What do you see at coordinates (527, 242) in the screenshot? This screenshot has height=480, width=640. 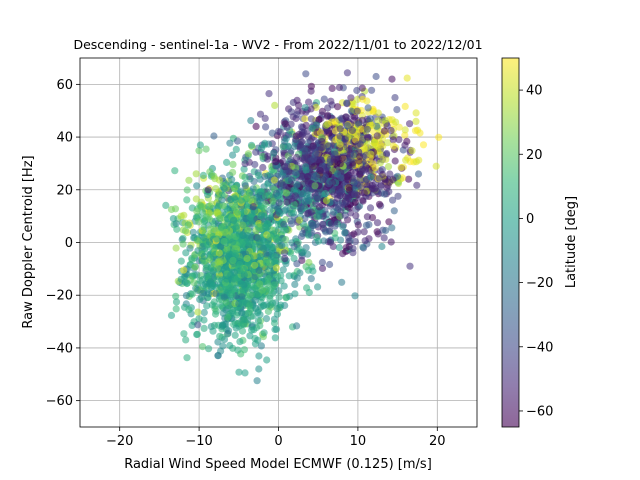 I see `colorbar: −60 −40 −20 0 20 40` at bounding box center [527, 242].